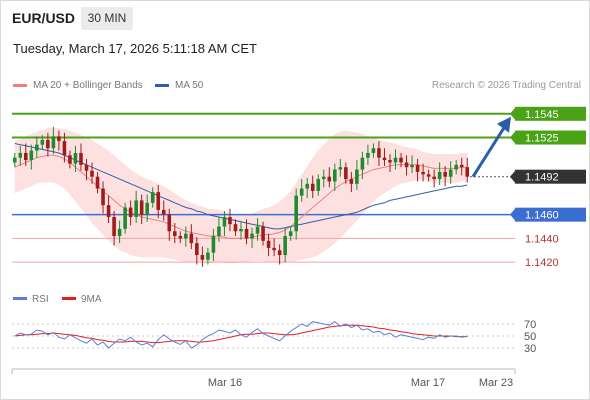 This screenshot has height=400, width=590. What do you see at coordinates (69, 298) in the screenshot?
I see `rsi-ma-legend-swatch` at bounding box center [69, 298].